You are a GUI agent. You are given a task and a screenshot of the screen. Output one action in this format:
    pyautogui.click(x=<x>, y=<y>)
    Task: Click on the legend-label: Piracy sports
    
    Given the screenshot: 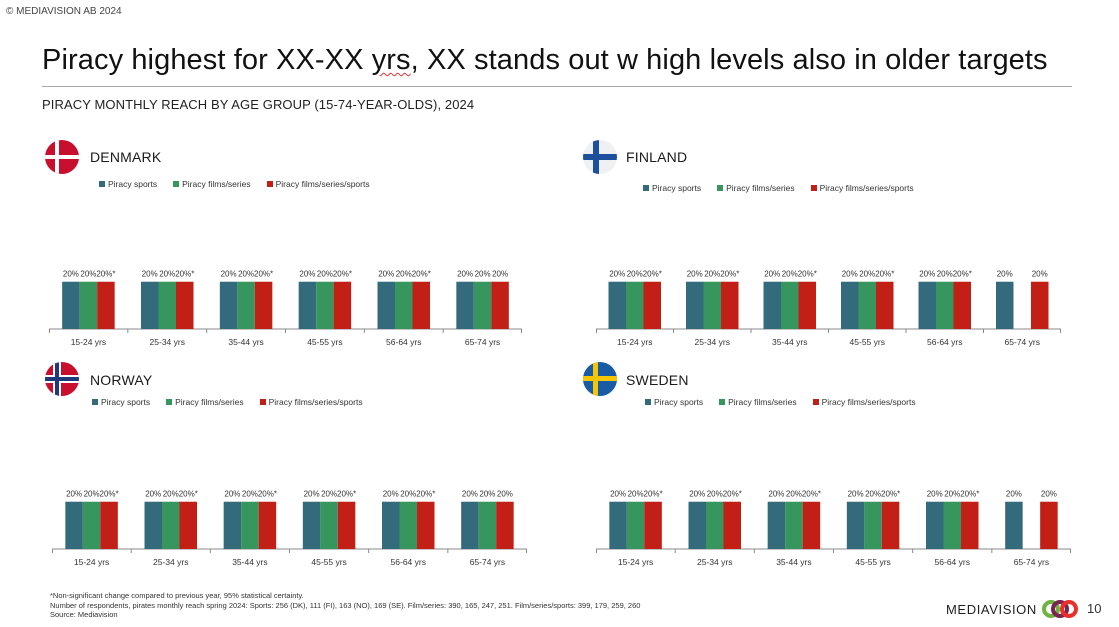 What is the action you would take?
    pyautogui.click(x=126, y=402)
    